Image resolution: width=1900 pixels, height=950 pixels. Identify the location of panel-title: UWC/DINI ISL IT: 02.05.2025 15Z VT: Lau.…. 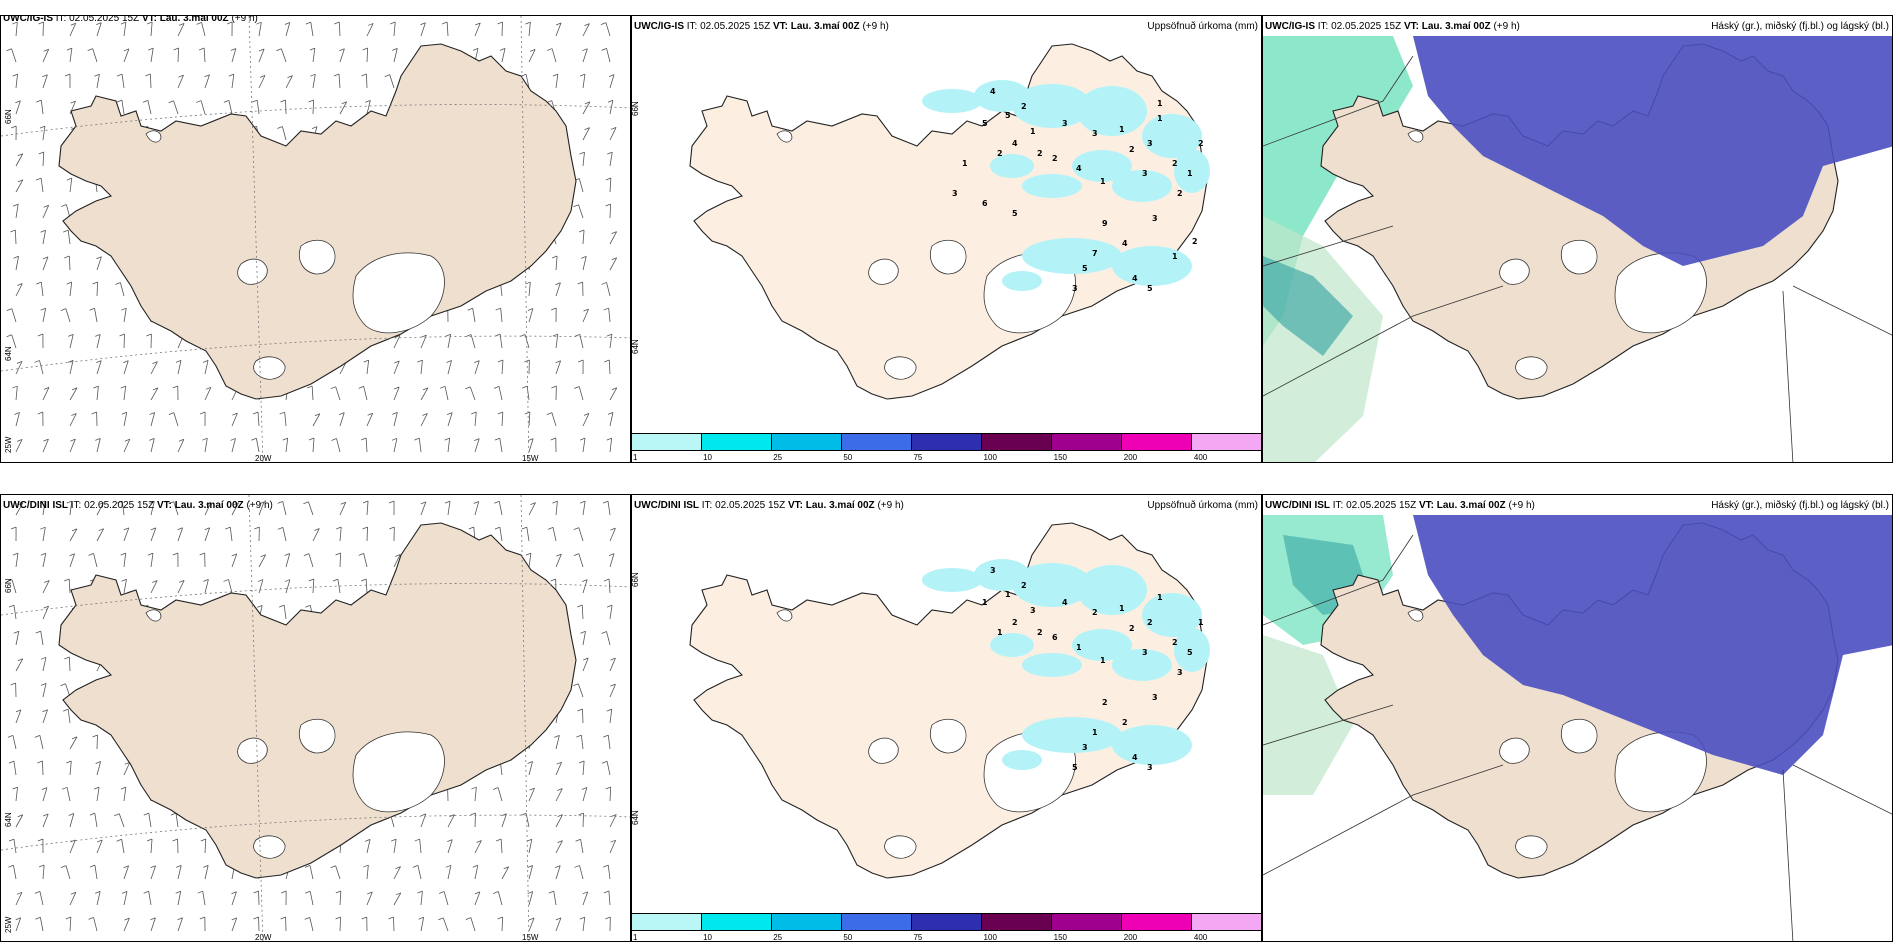
(1400, 505).